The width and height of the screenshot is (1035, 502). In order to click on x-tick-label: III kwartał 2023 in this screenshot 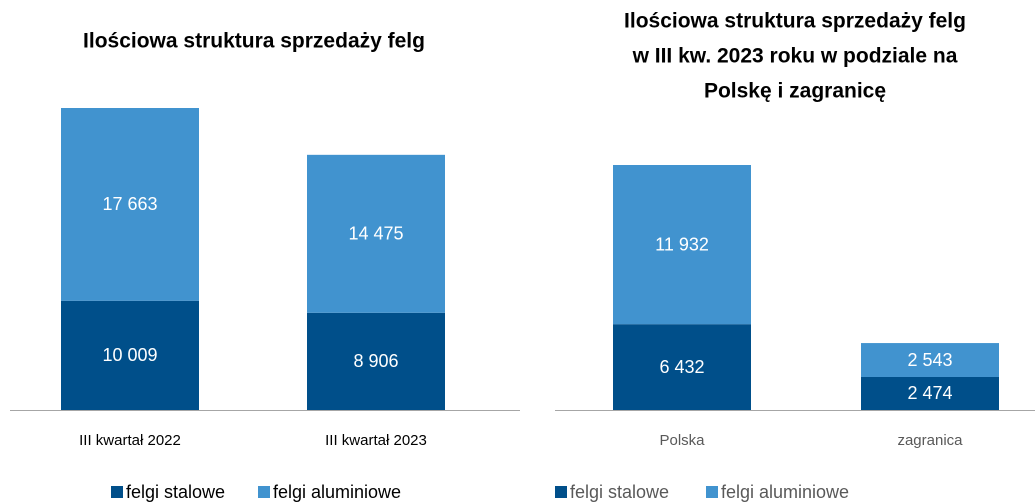, I will do `click(376, 440)`.